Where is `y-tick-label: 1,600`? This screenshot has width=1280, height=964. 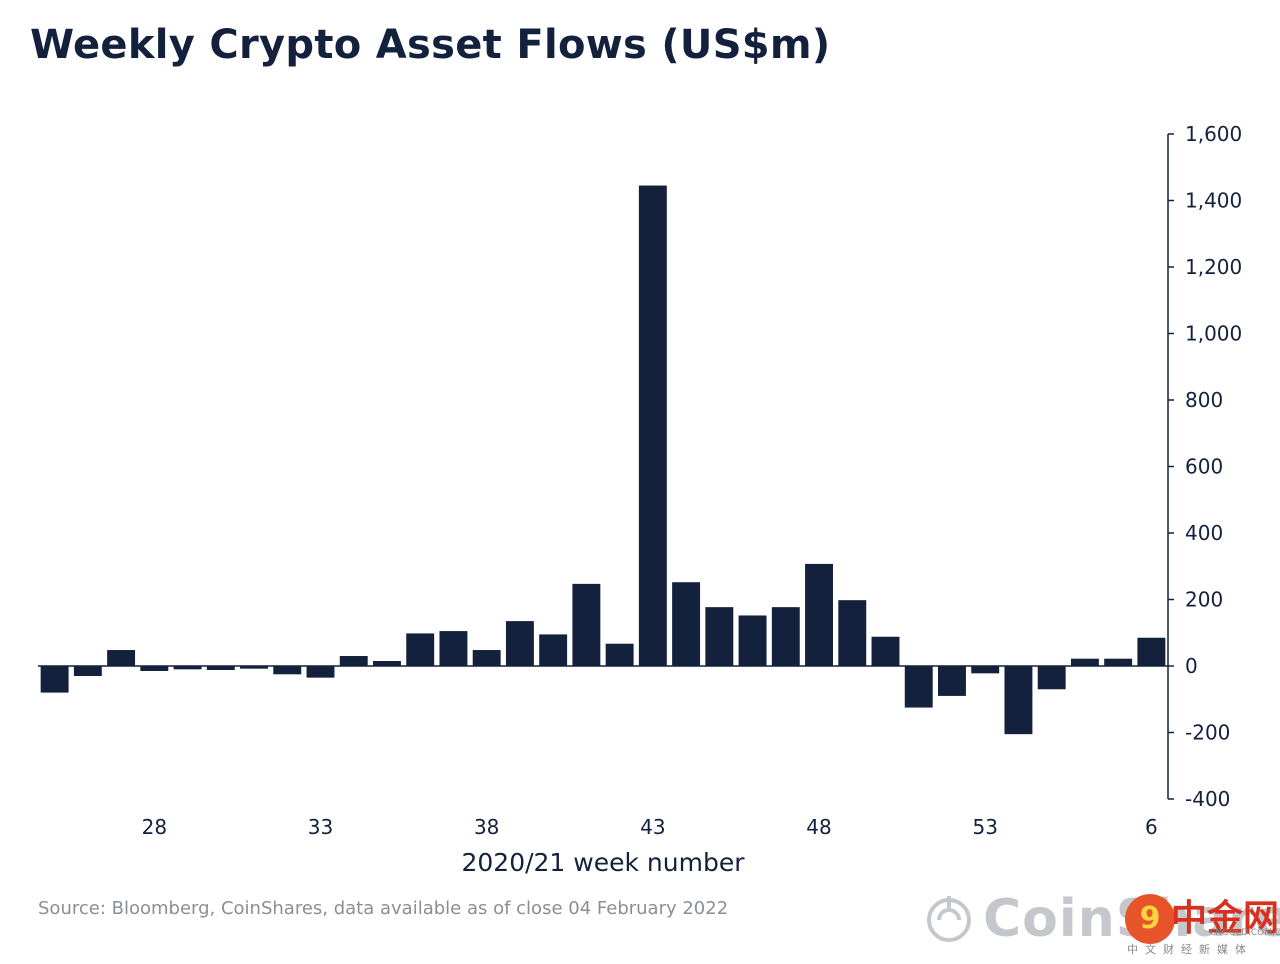 y-tick-label: 1,600 is located at coordinates (1213, 134).